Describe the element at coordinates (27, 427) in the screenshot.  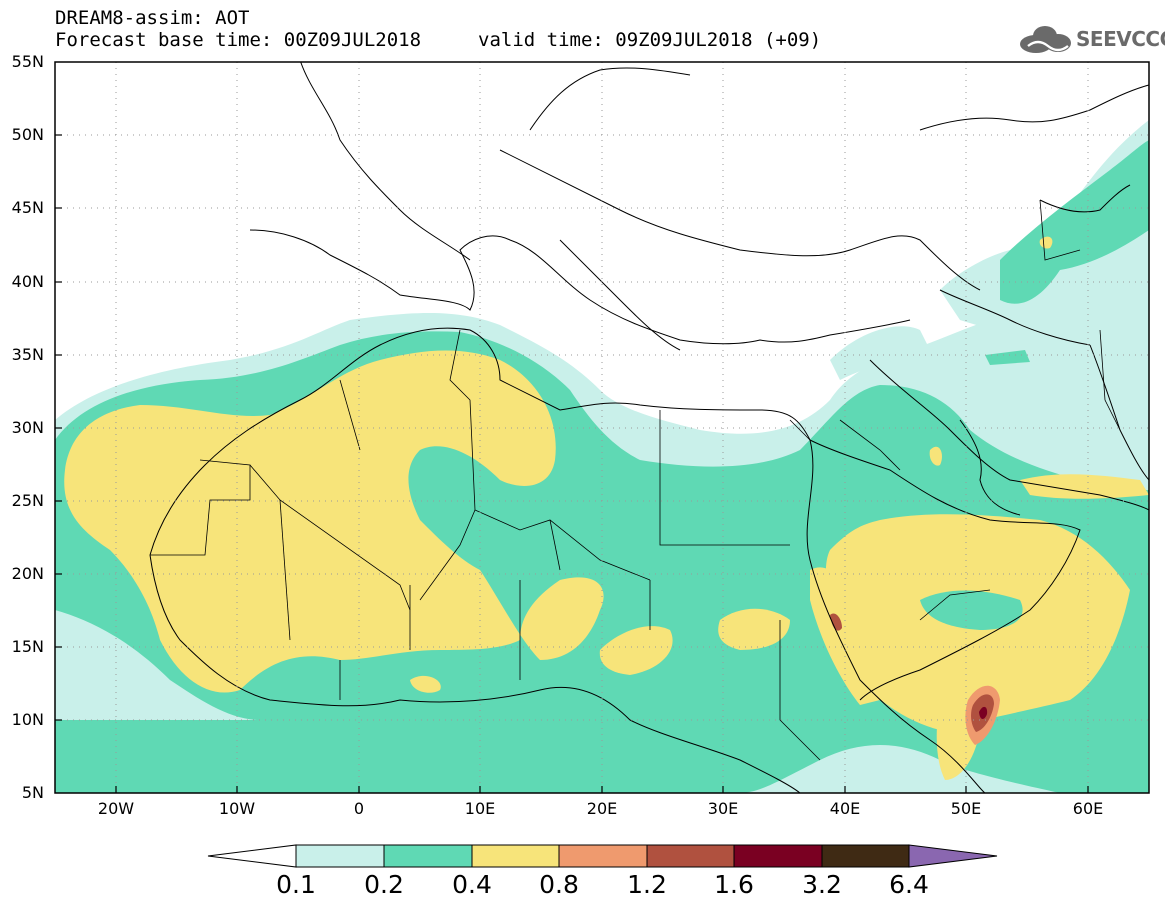
I see `lat-label: 30N` at that location.